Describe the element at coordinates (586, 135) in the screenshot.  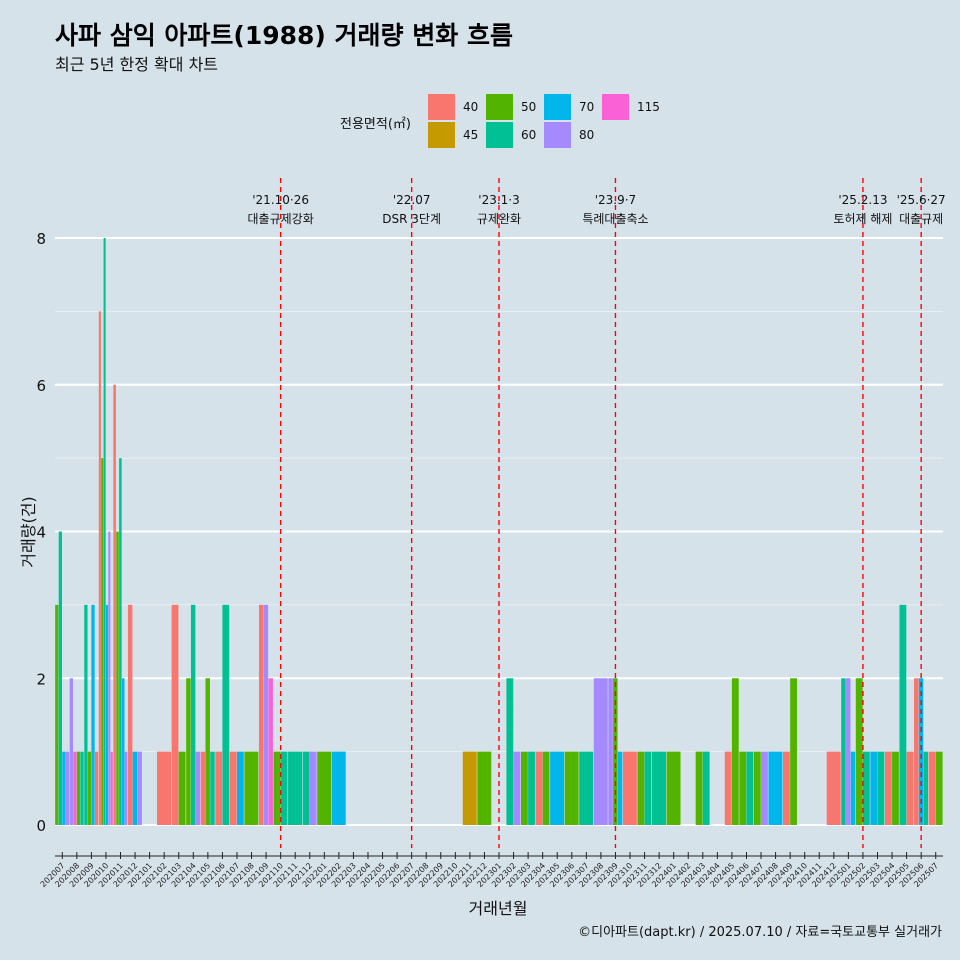
I see `legend-label-80: 80` at that location.